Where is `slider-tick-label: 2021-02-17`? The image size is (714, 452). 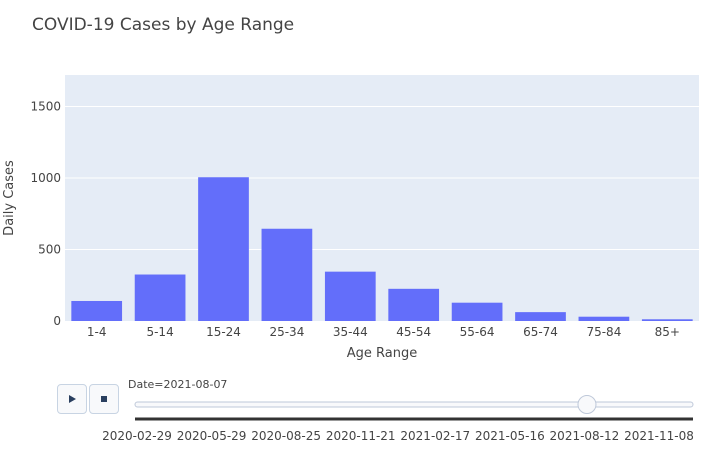 slider-tick-label: 2021-02-17 is located at coordinates (435, 436).